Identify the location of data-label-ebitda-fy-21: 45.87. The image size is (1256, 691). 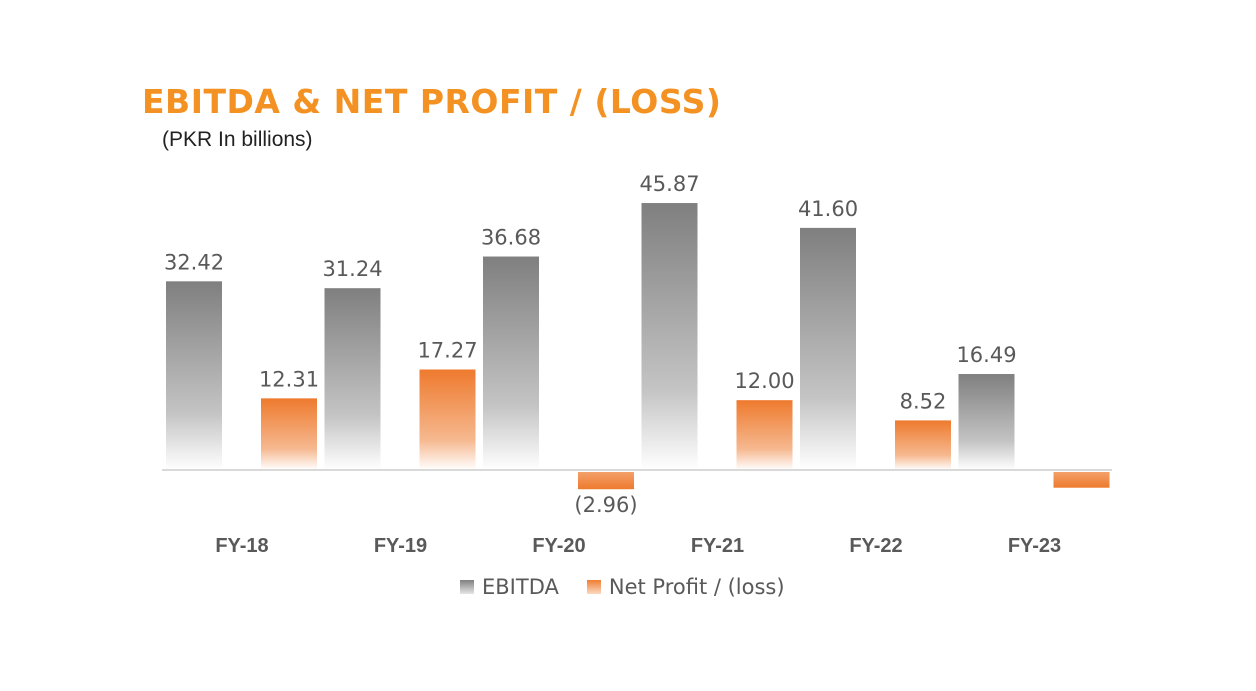
(669, 184).